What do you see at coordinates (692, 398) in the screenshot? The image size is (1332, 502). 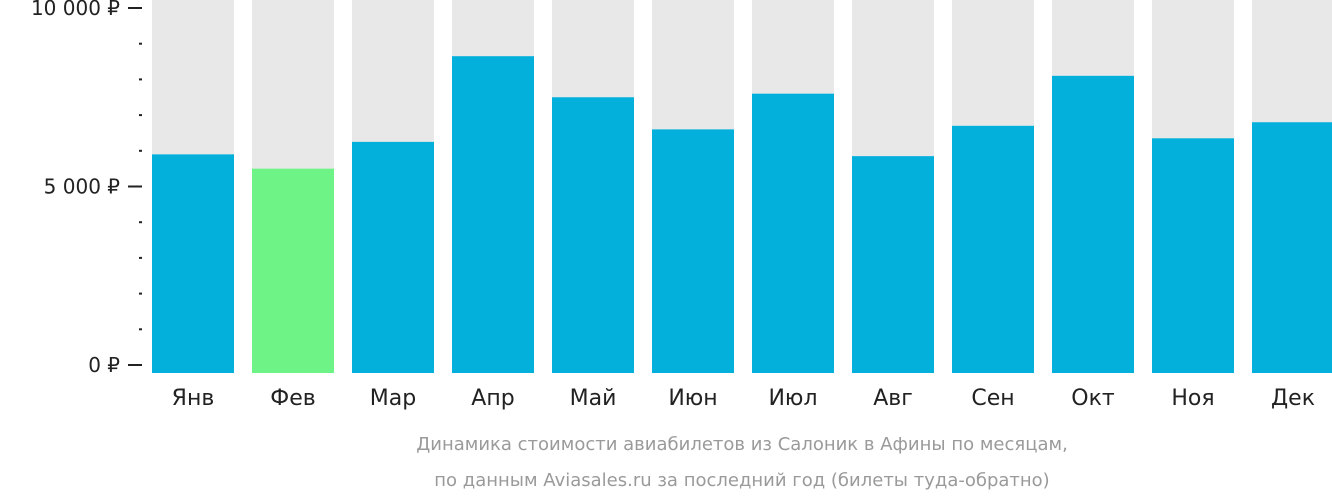 I see `x-tick-label: Июн` at bounding box center [692, 398].